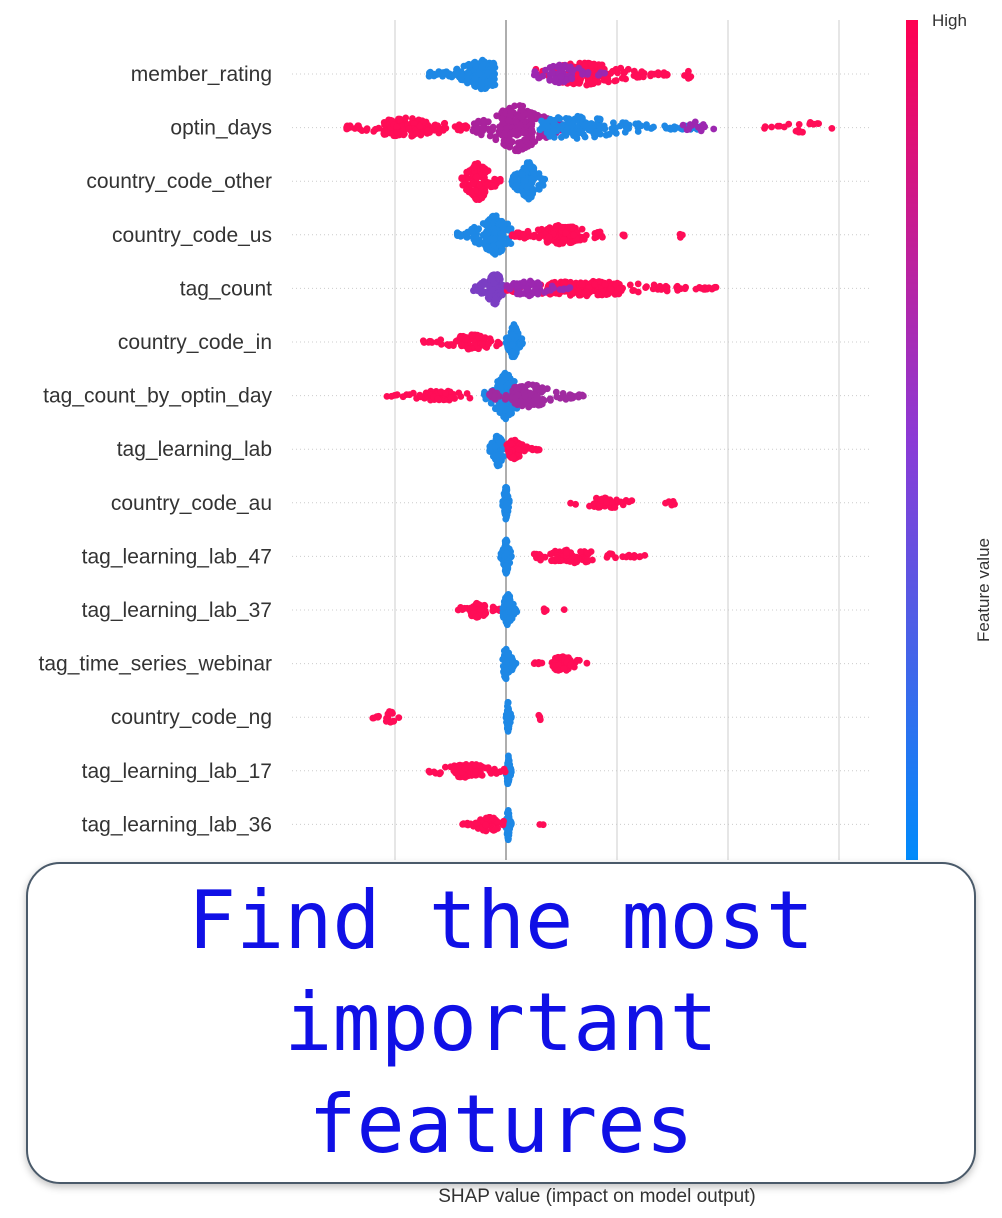 This screenshot has height=1218, width=1002. What do you see at coordinates (191, 717) in the screenshot?
I see `feature-label-country-code-ng: country_code_ng` at bounding box center [191, 717].